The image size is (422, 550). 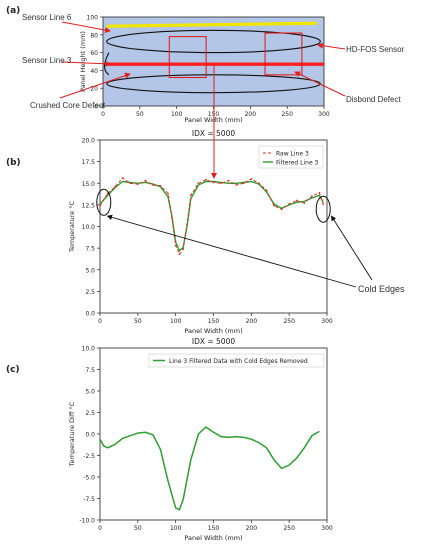 What do you see at coordinates (324, 114) in the screenshot?
I see `panel-a-xtick-label: 300` at bounding box center [324, 114].